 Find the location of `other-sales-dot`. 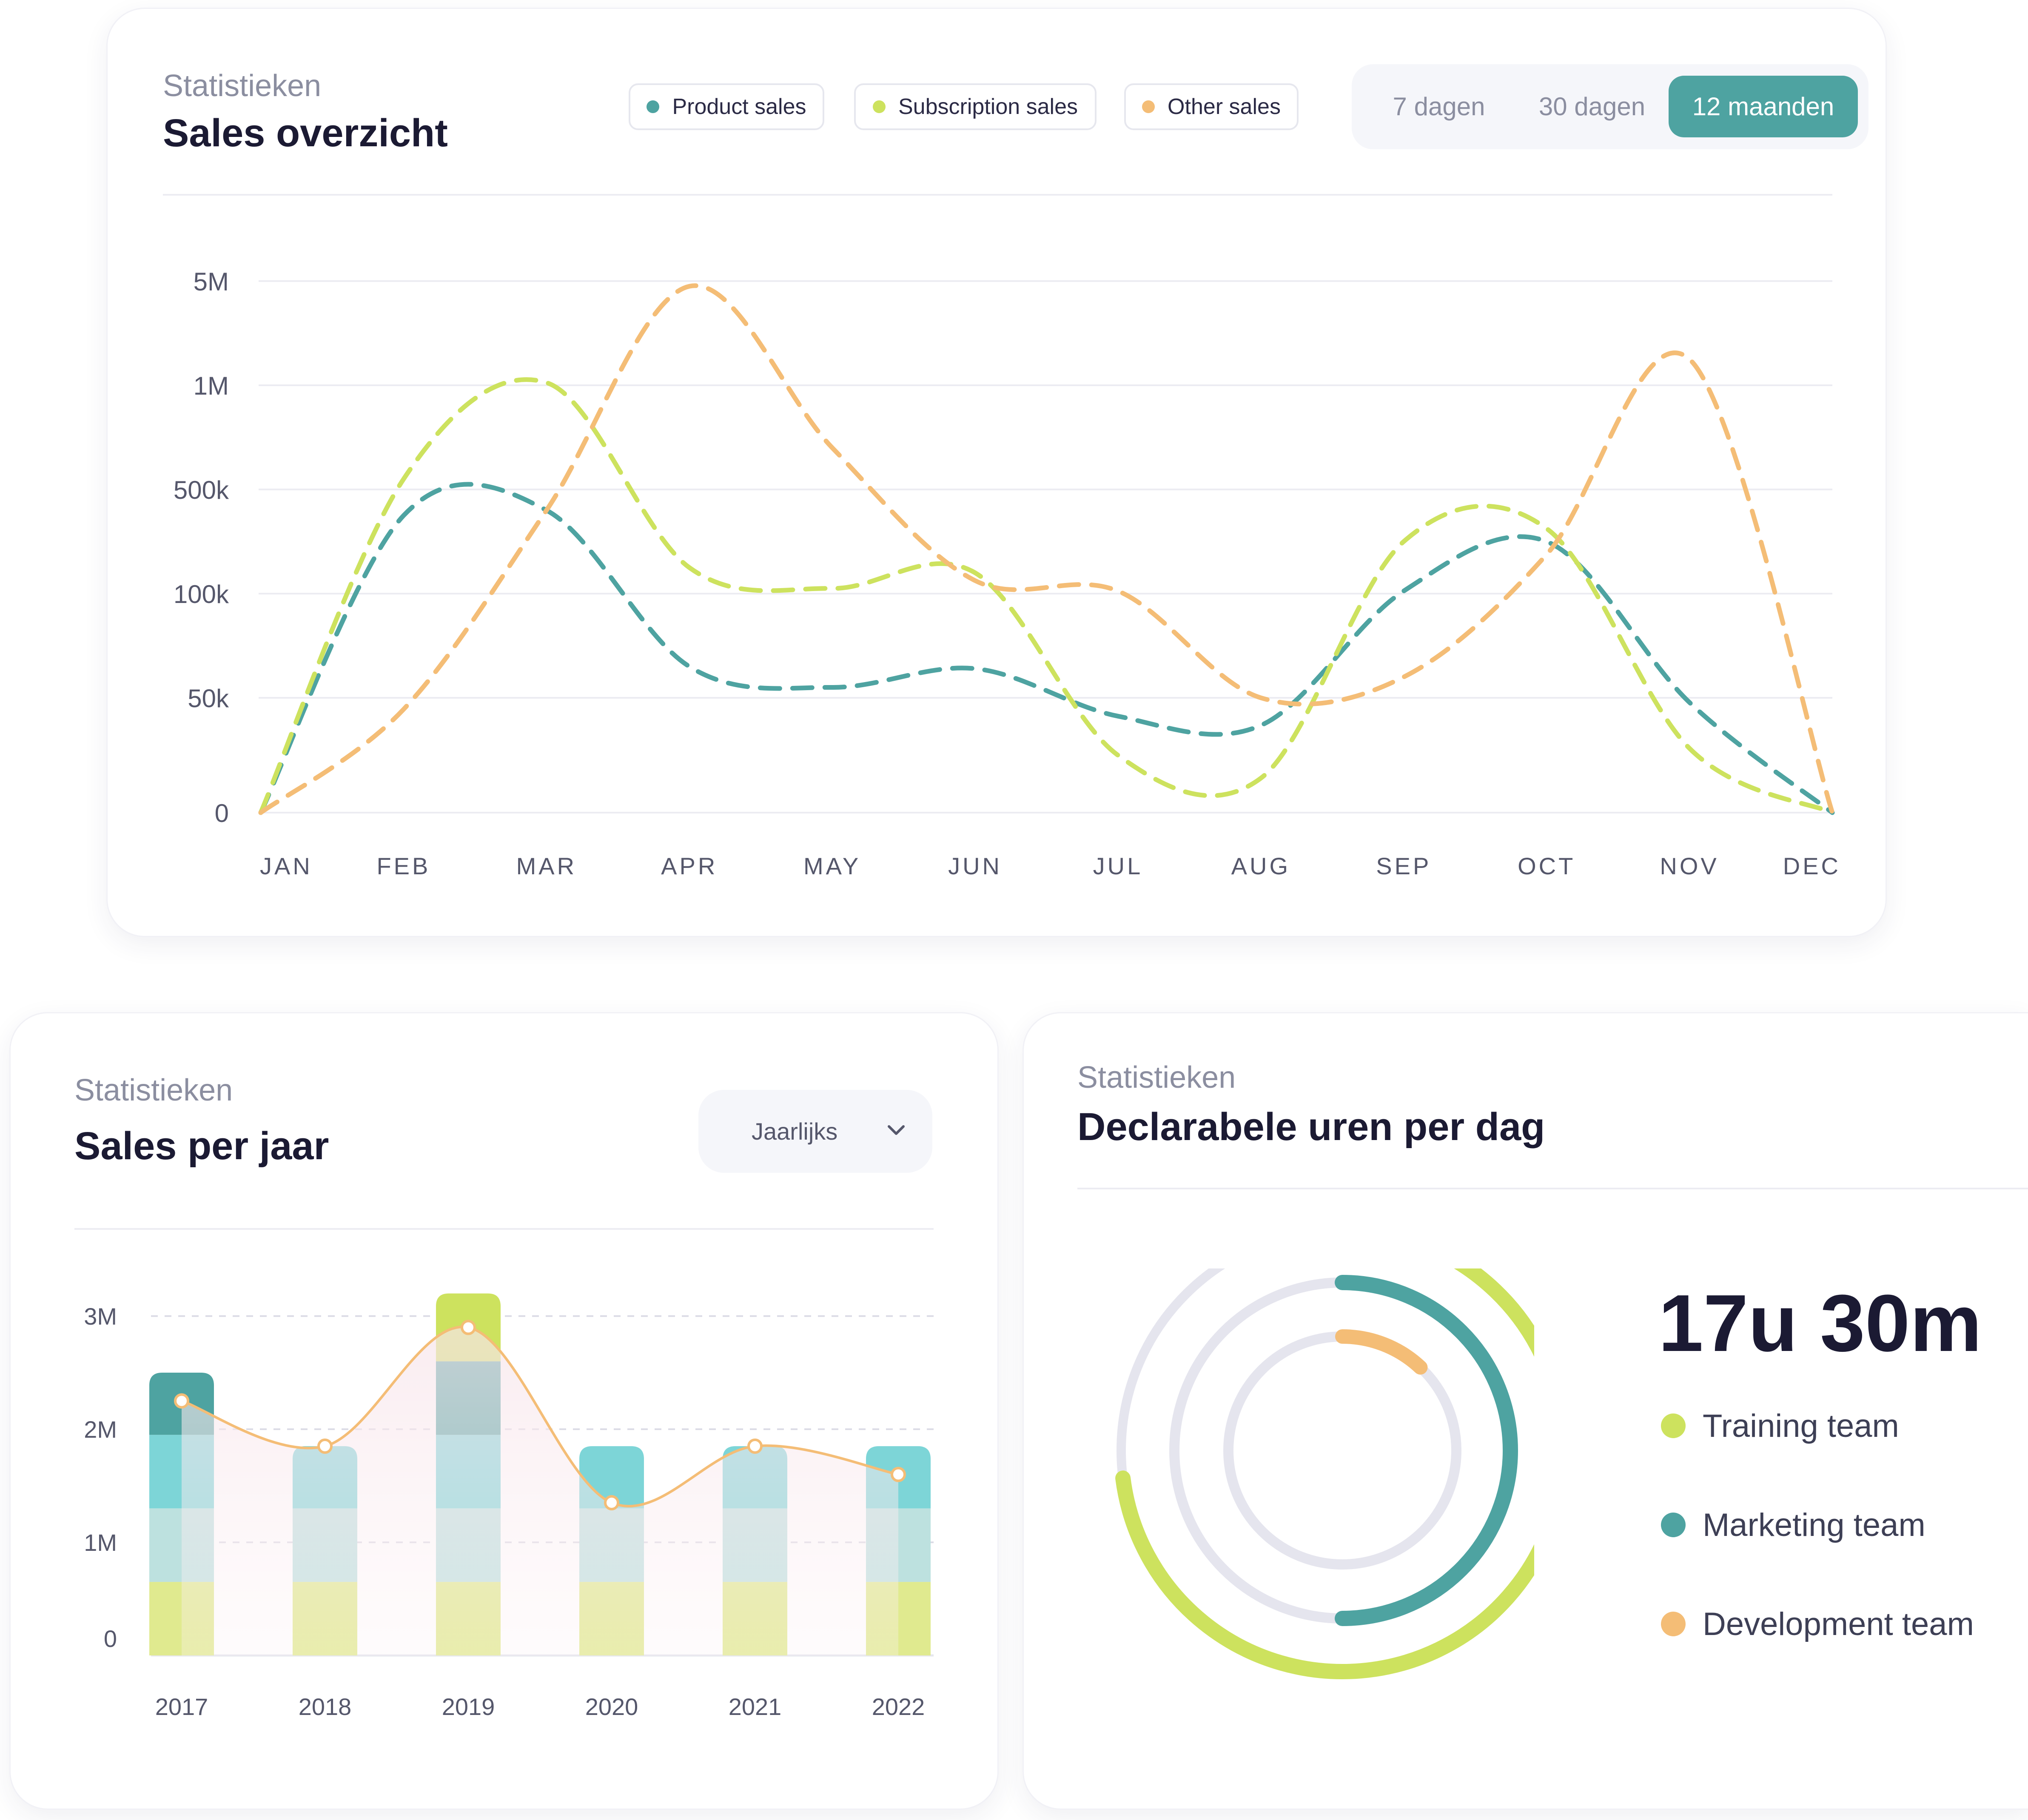

other-sales-dot is located at coordinates (1148, 106).